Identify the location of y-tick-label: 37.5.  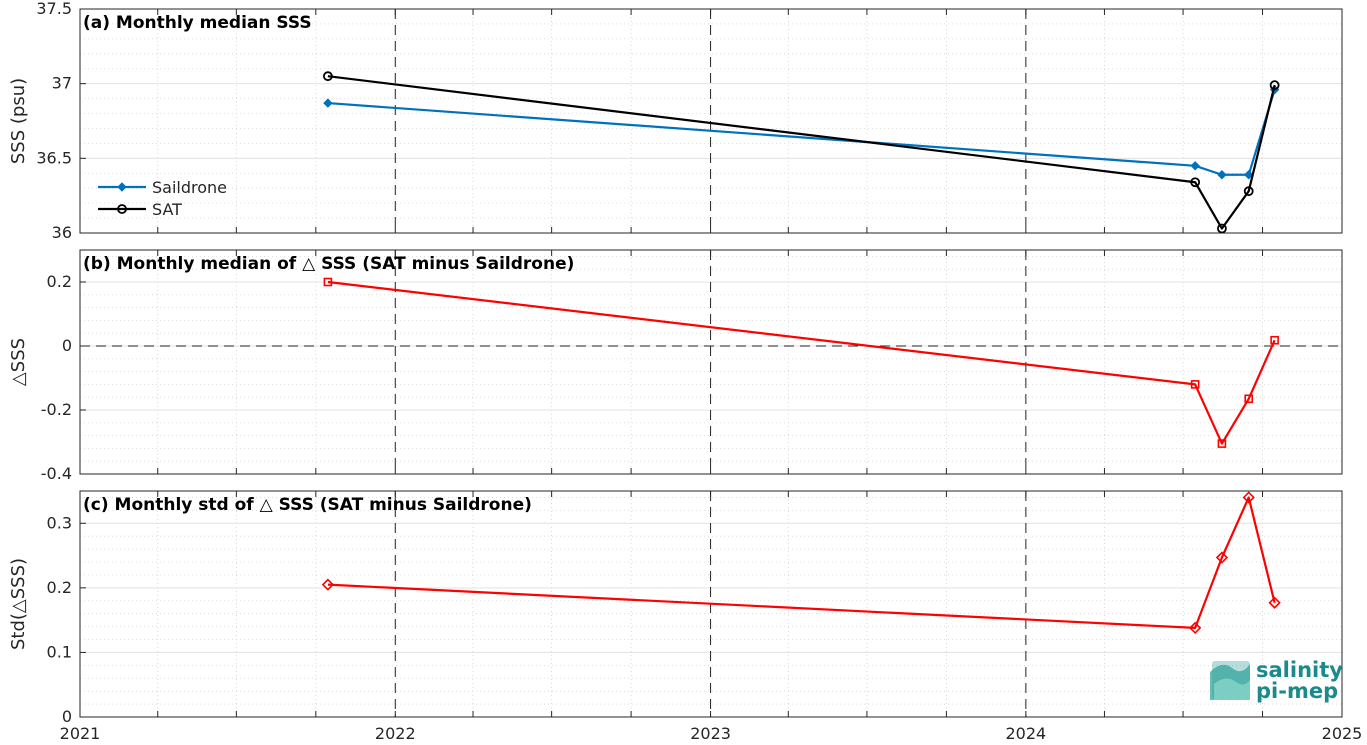
(54, 9).